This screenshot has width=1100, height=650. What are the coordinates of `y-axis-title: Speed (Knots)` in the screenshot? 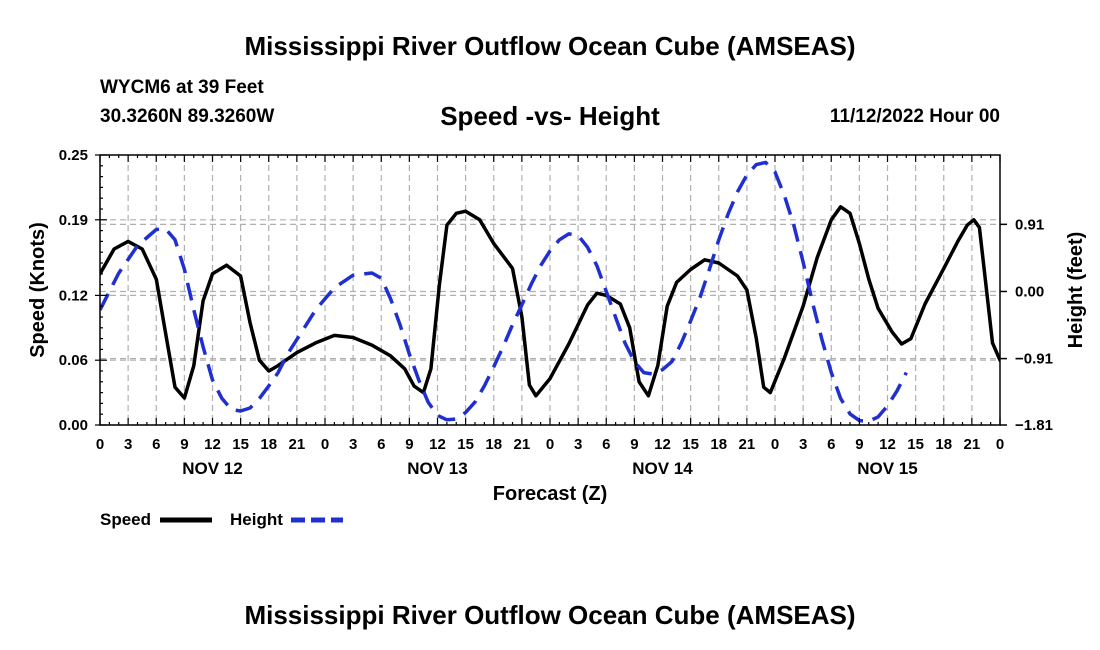 It's located at (38, 290).